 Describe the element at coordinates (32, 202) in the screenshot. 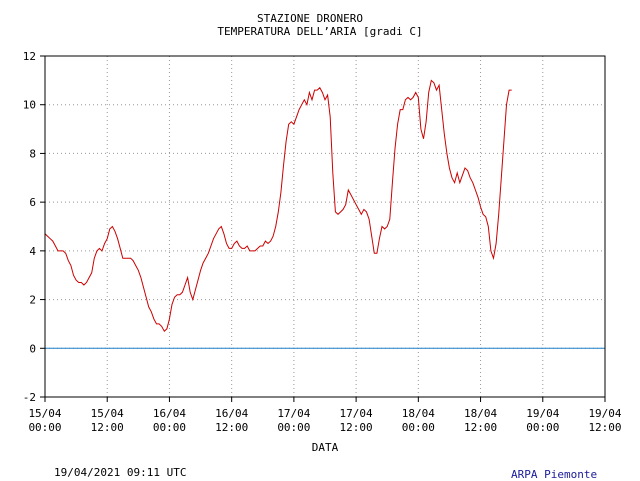

I see `y-tick-label: 6` at that location.